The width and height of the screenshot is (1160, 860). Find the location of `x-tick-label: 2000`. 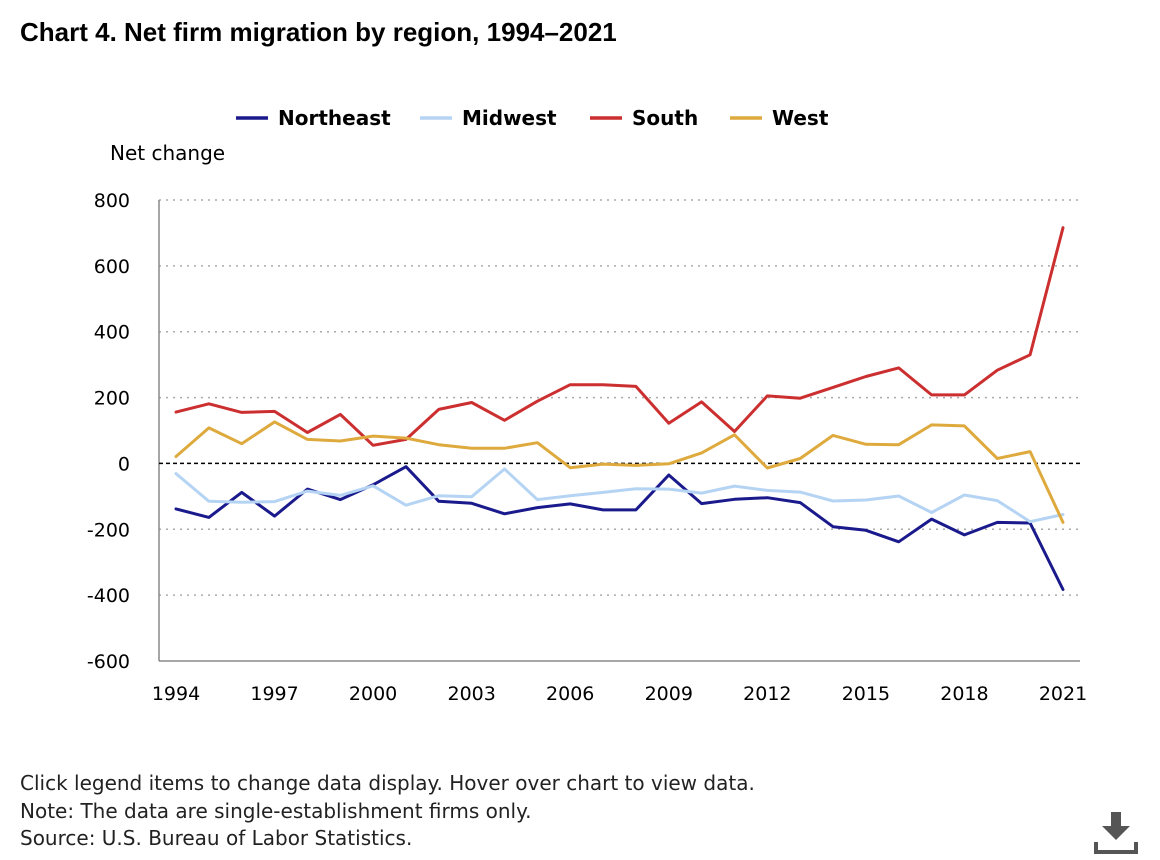

x-tick-label: 2000 is located at coordinates (373, 694).